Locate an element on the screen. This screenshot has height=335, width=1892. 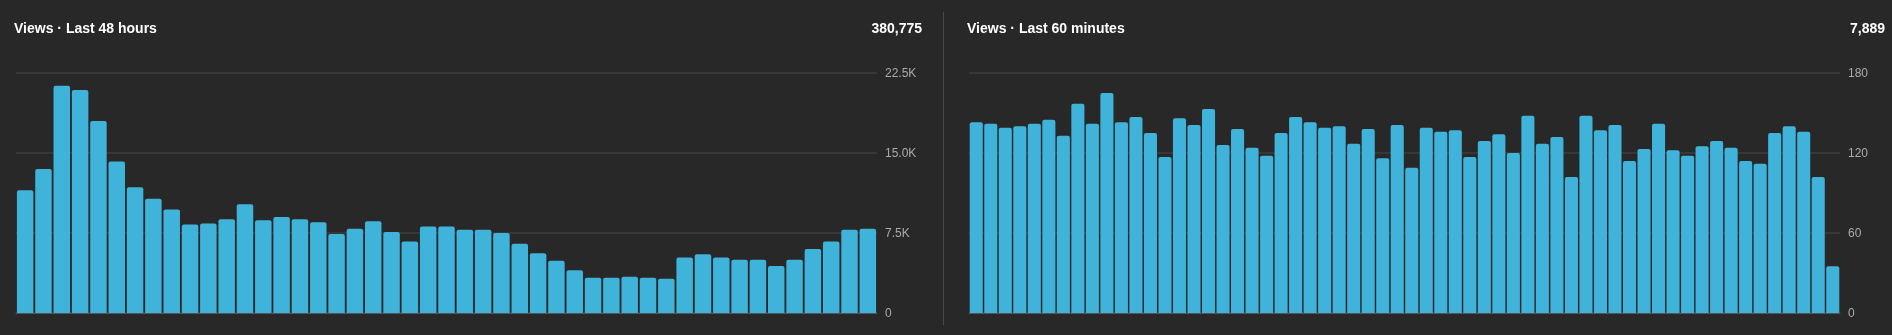
y-tick-label: 120 is located at coordinates (1858, 153).